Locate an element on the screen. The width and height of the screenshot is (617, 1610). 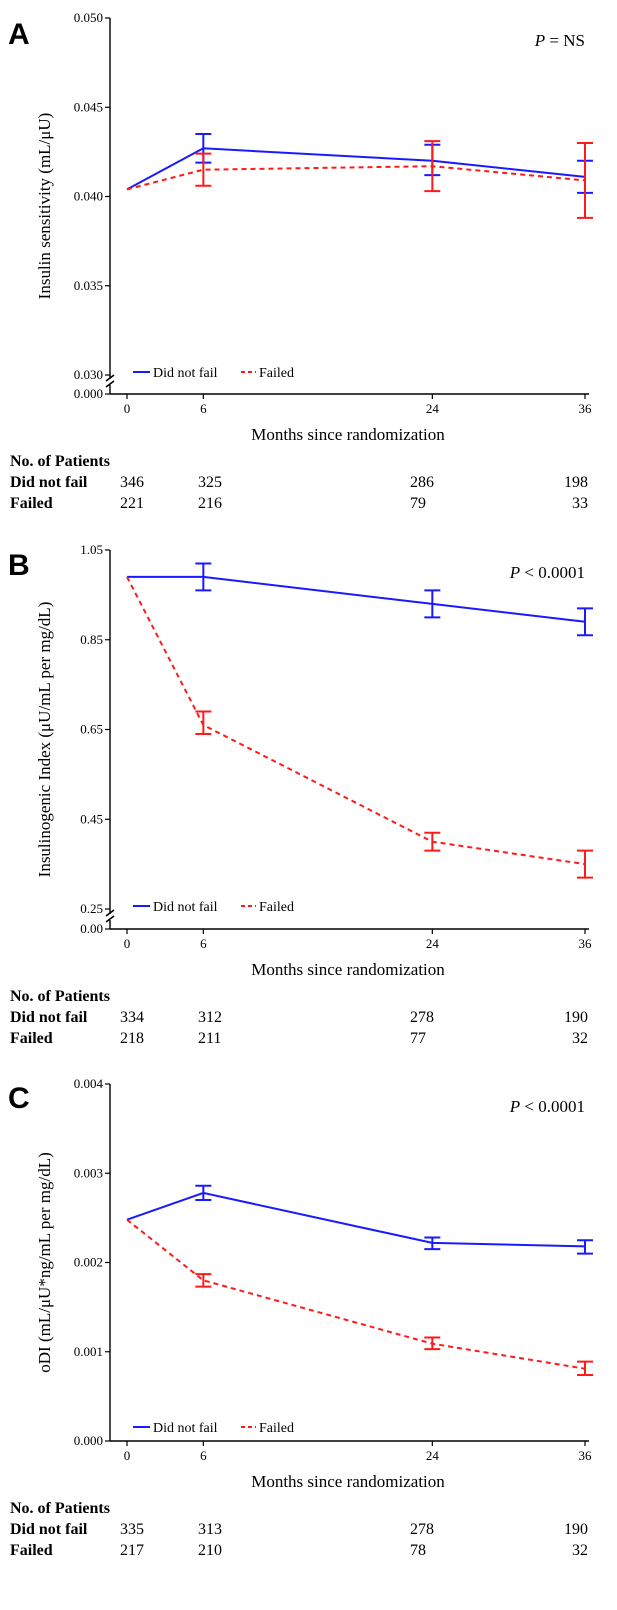
panel-letter: B is located at coordinates (19, 565).